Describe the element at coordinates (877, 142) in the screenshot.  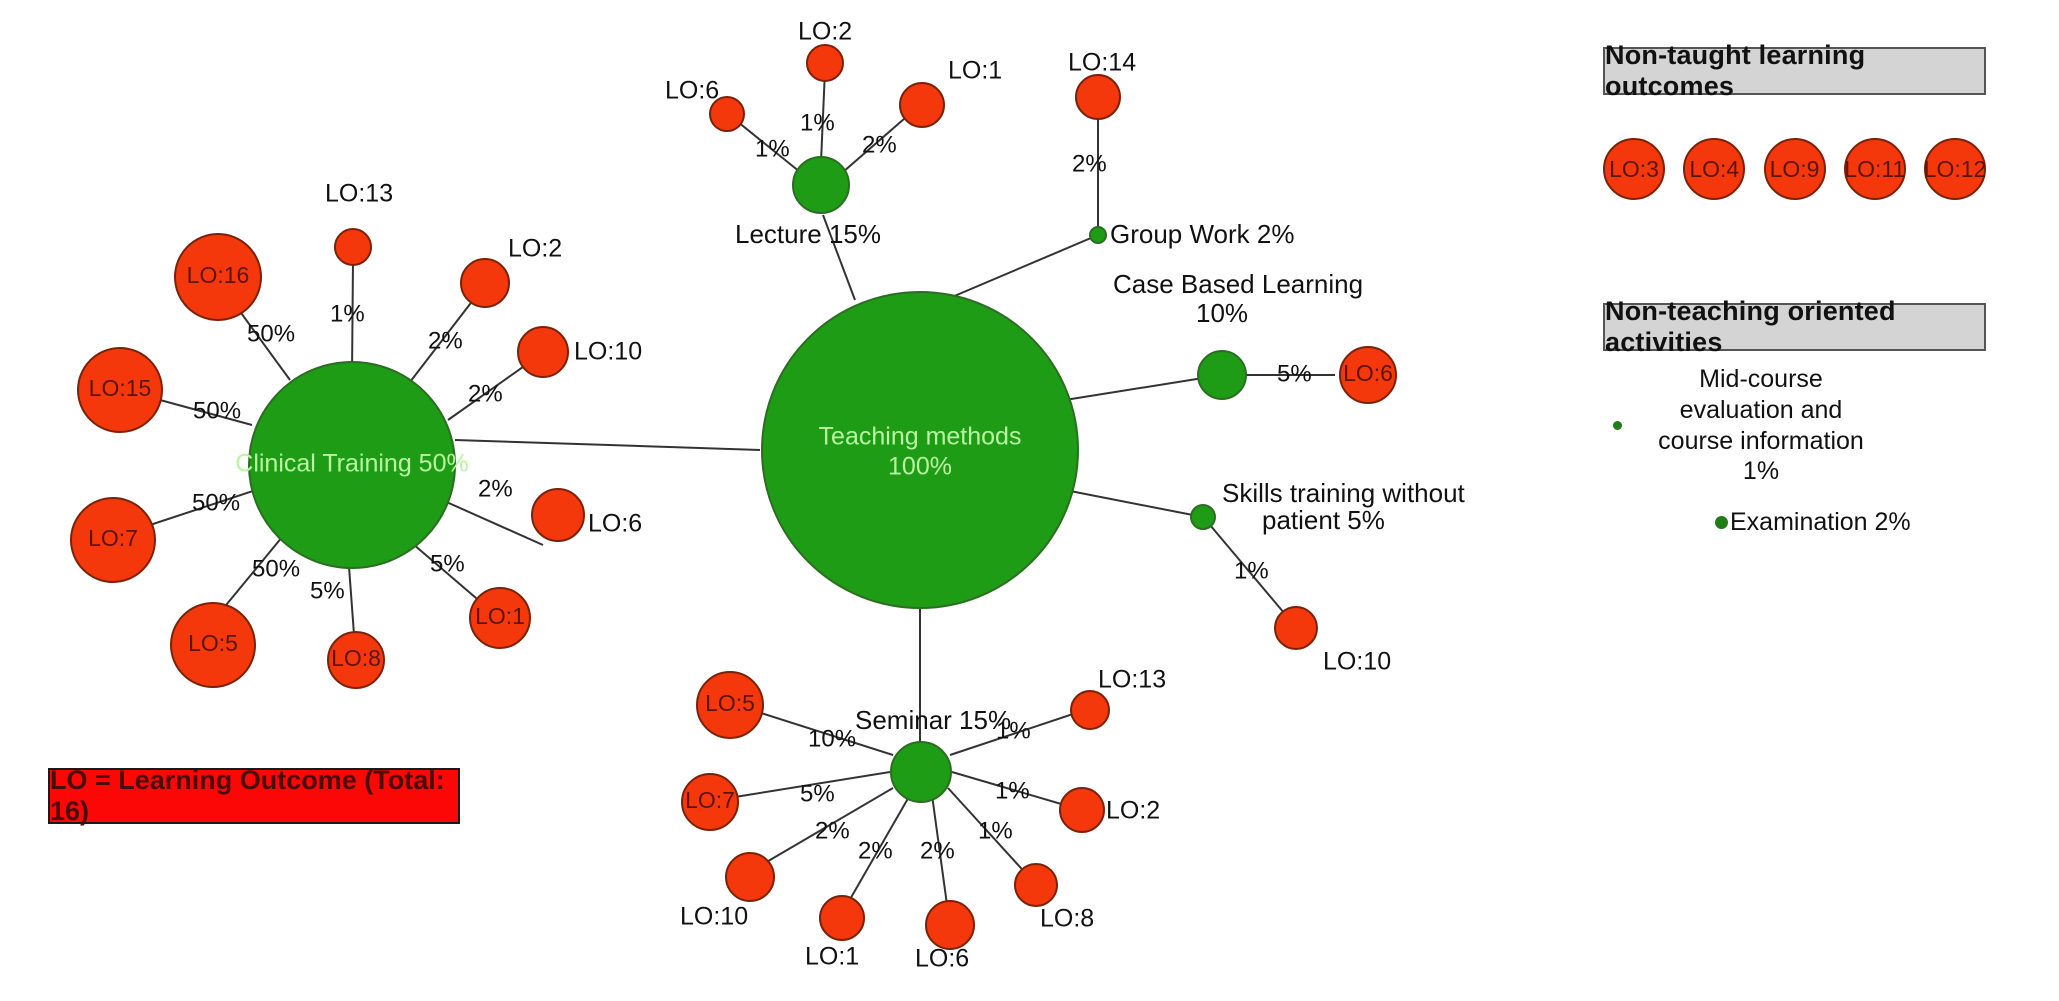
I see `edge-lecture-lo1` at that location.